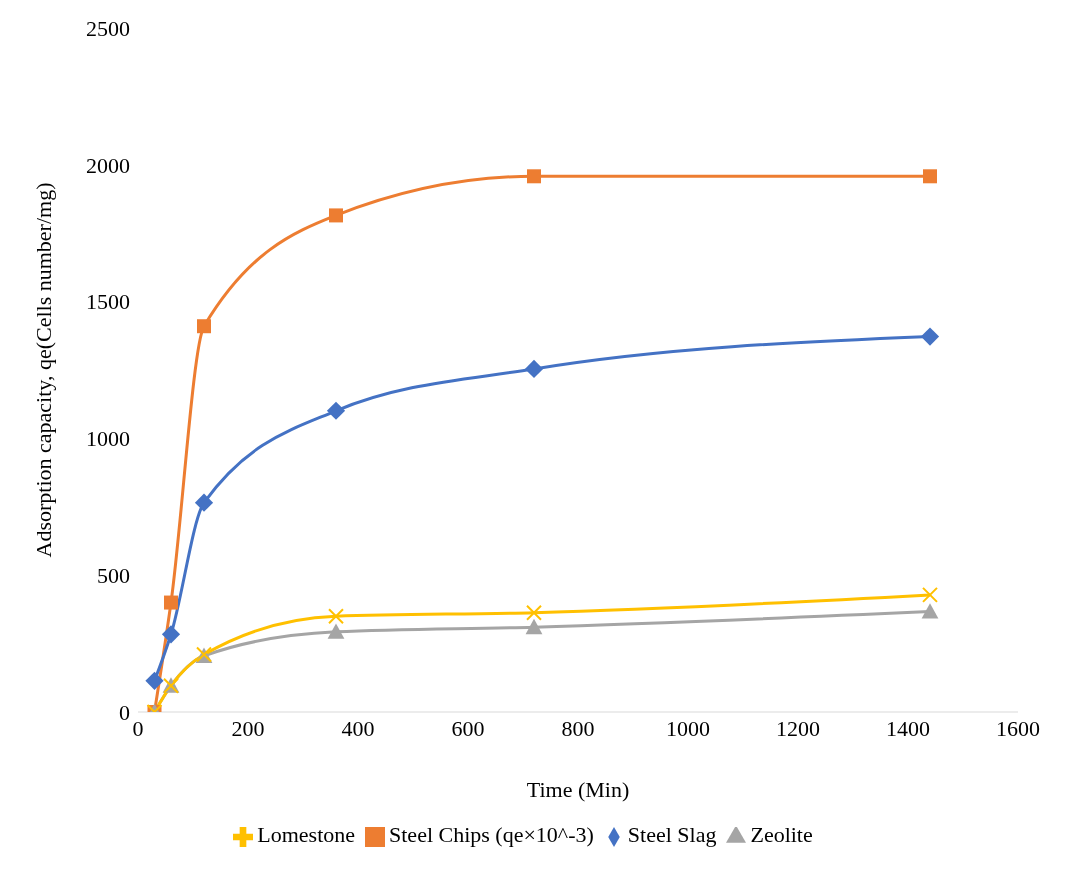 This screenshot has width=1069, height=892. I want to click on y-tick-label: 500, so click(113, 576).